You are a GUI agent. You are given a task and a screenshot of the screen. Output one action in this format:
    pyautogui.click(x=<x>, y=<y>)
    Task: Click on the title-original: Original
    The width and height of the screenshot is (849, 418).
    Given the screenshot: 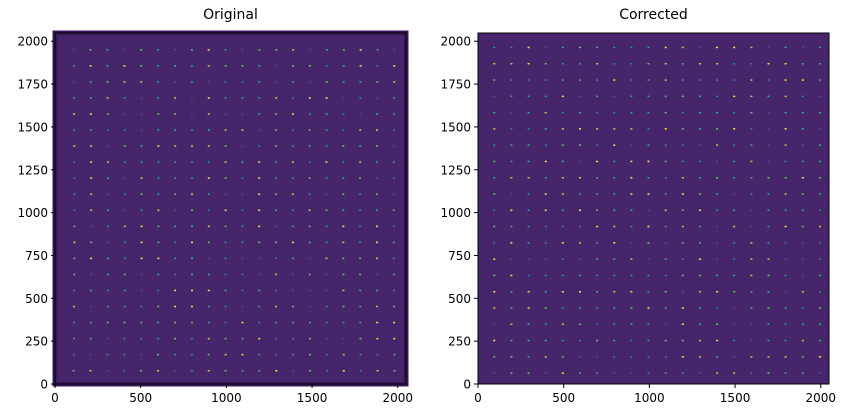 What is the action you would take?
    pyautogui.click(x=230, y=15)
    